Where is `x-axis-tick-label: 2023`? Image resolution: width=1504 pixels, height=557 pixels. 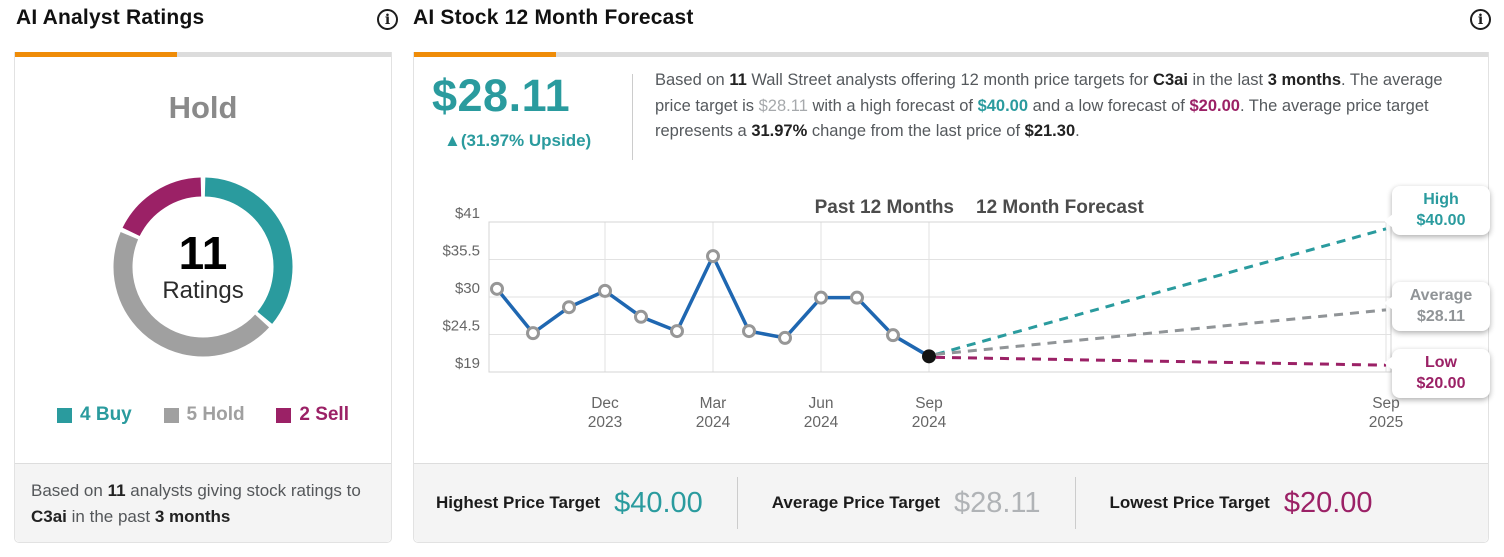
x-axis-tick-label: 2023 is located at coordinates (605, 422).